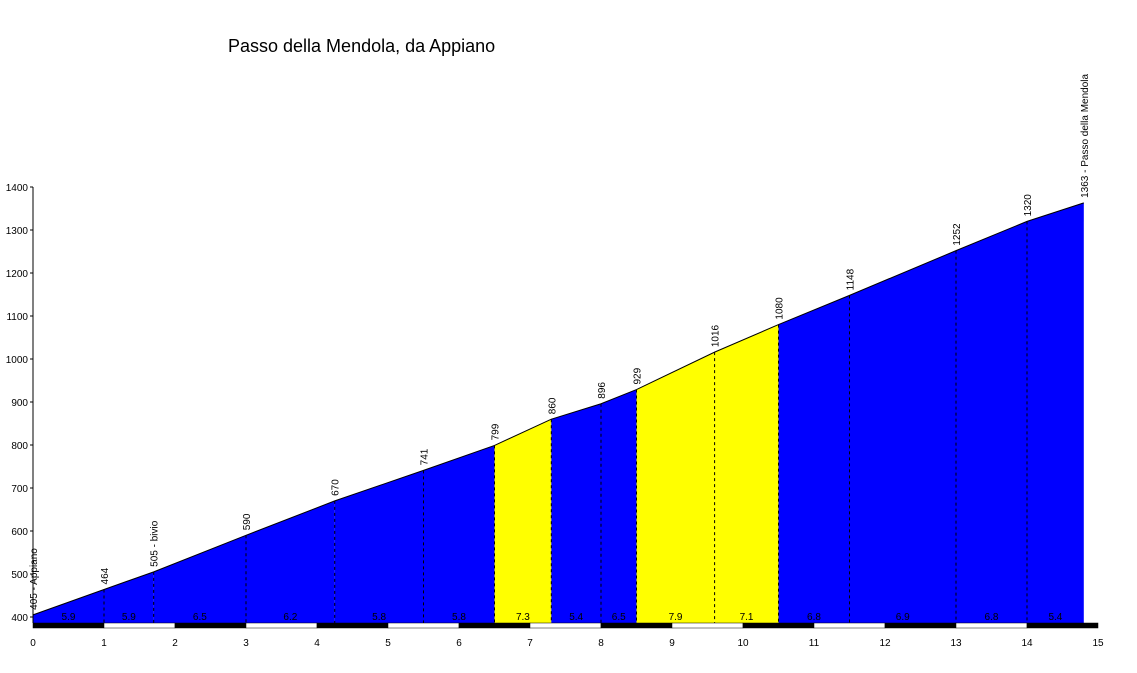  Describe the element at coordinates (780, 308) in the screenshot. I see `elevation-label: 1080` at that location.